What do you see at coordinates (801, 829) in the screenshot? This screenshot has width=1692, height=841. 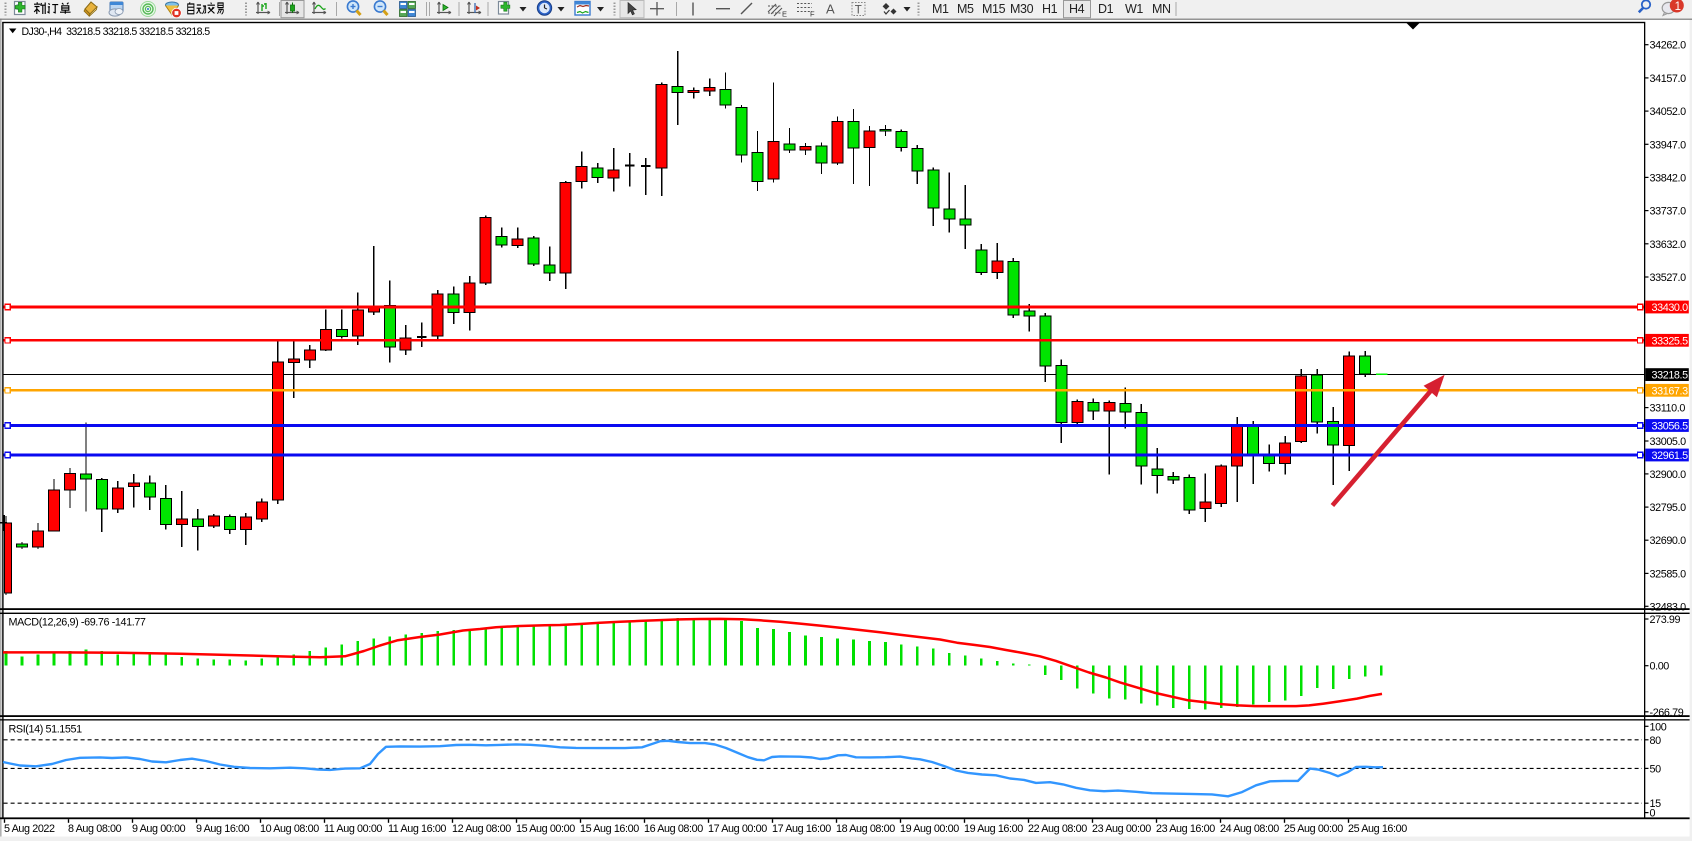 I see `svg-text: 17 Aug 16:00` at bounding box center [801, 829].